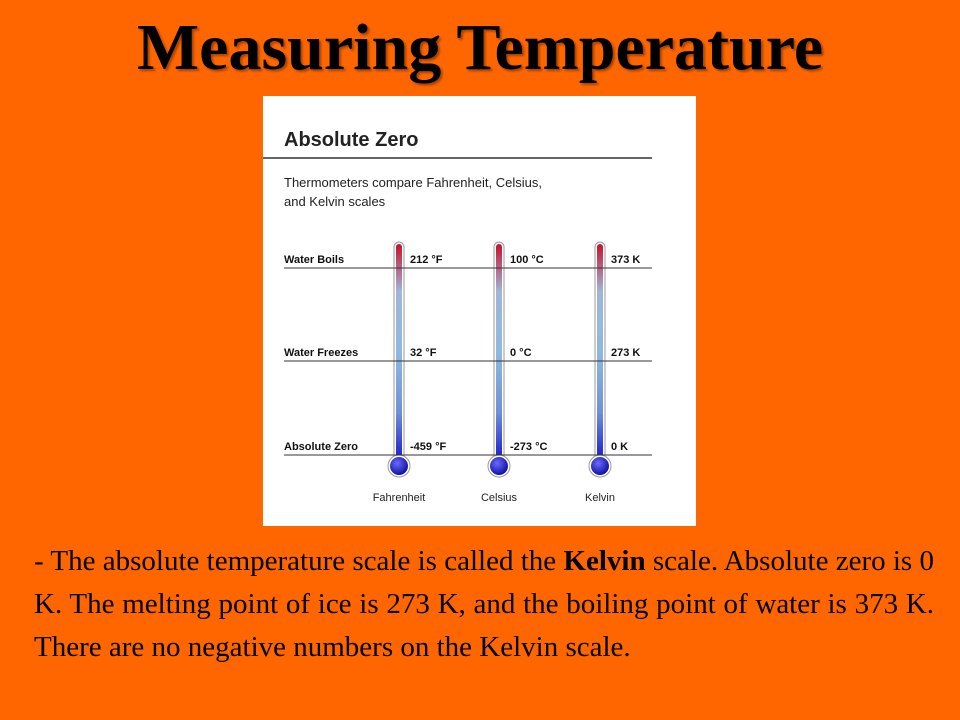 This screenshot has height=720, width=960. I want to click on row-absolute-zero: Absolute Zero -459 °F -273 °C 0 K, so click(468, 448).